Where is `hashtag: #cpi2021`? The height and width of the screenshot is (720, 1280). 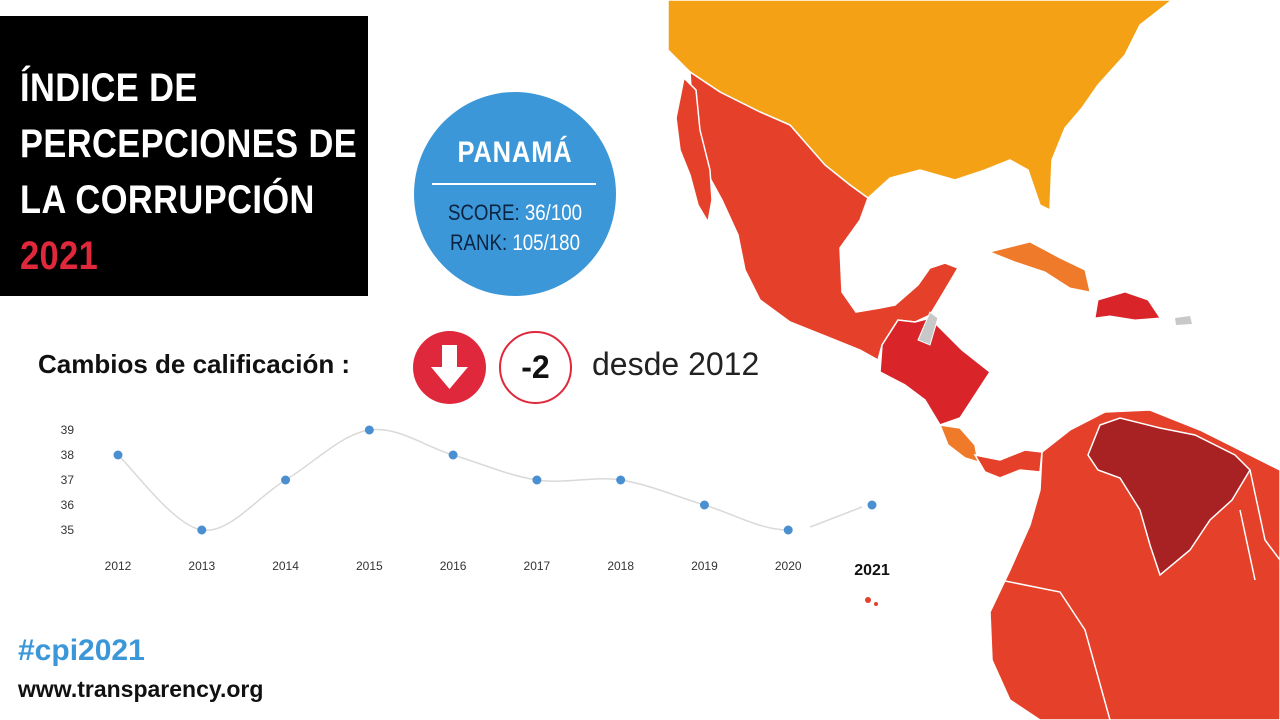 hashtag: #cpi2021 is located at coordinates (81, 650).